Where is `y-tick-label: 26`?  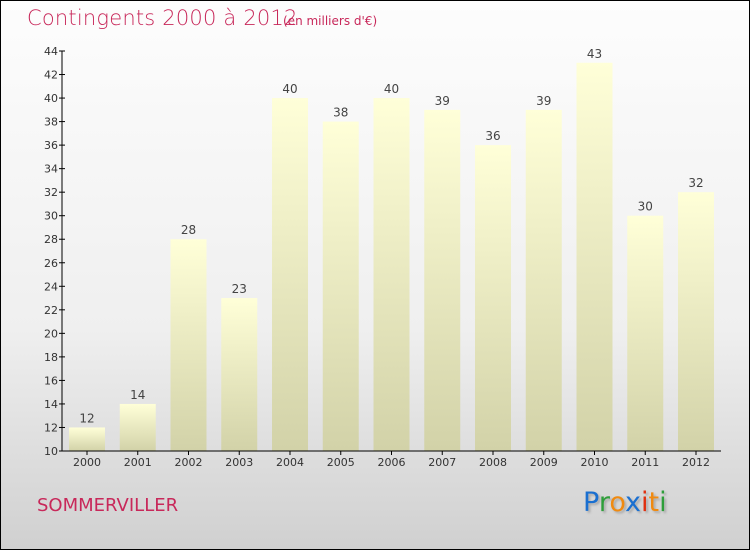
y-tick-label: 26 is located at coordinates (51, 263).